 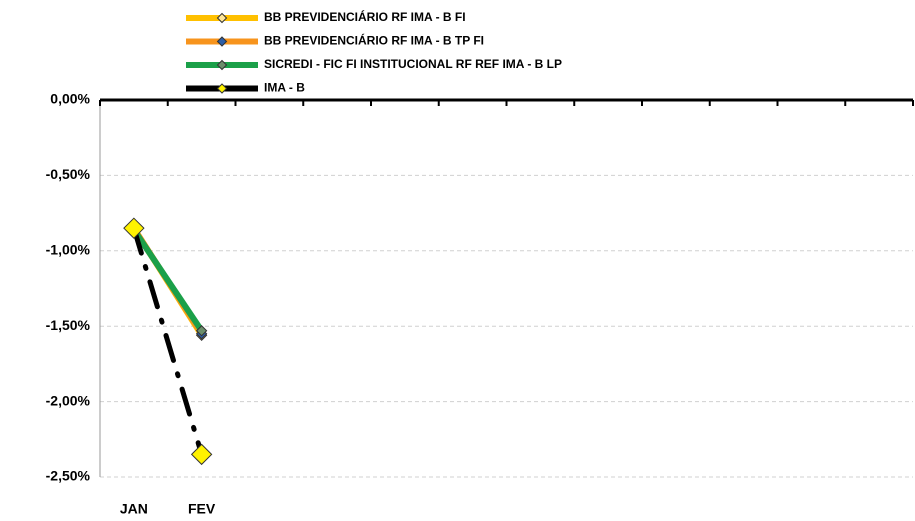 I want to click on legend-label: IMA - B, so click(x=284, y=88).